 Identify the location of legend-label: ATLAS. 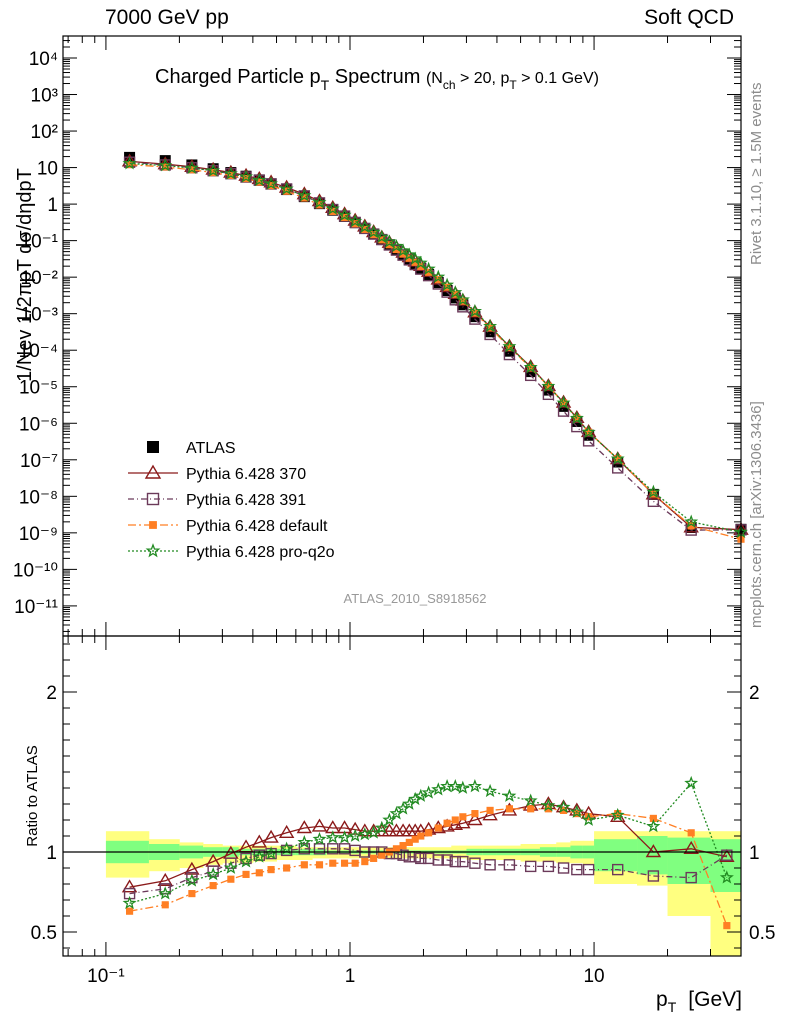
(211, 448).